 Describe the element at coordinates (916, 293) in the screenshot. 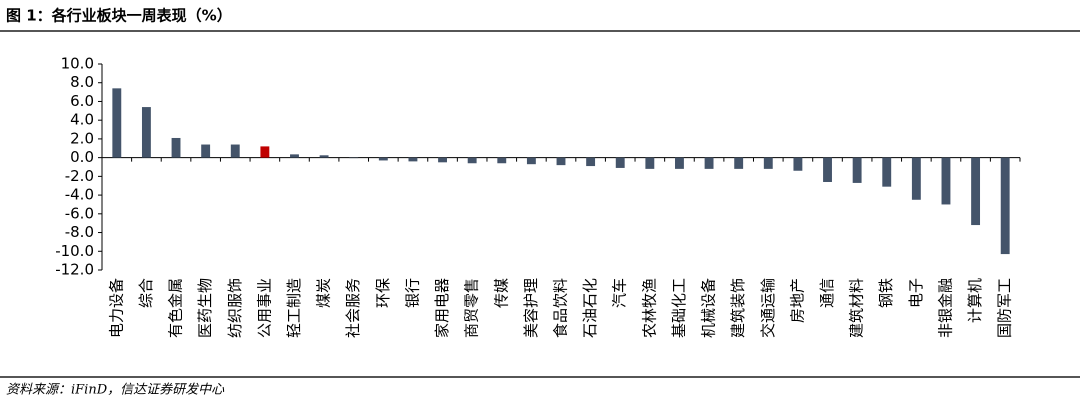

I see `x-tick-label: 电子` at that location.